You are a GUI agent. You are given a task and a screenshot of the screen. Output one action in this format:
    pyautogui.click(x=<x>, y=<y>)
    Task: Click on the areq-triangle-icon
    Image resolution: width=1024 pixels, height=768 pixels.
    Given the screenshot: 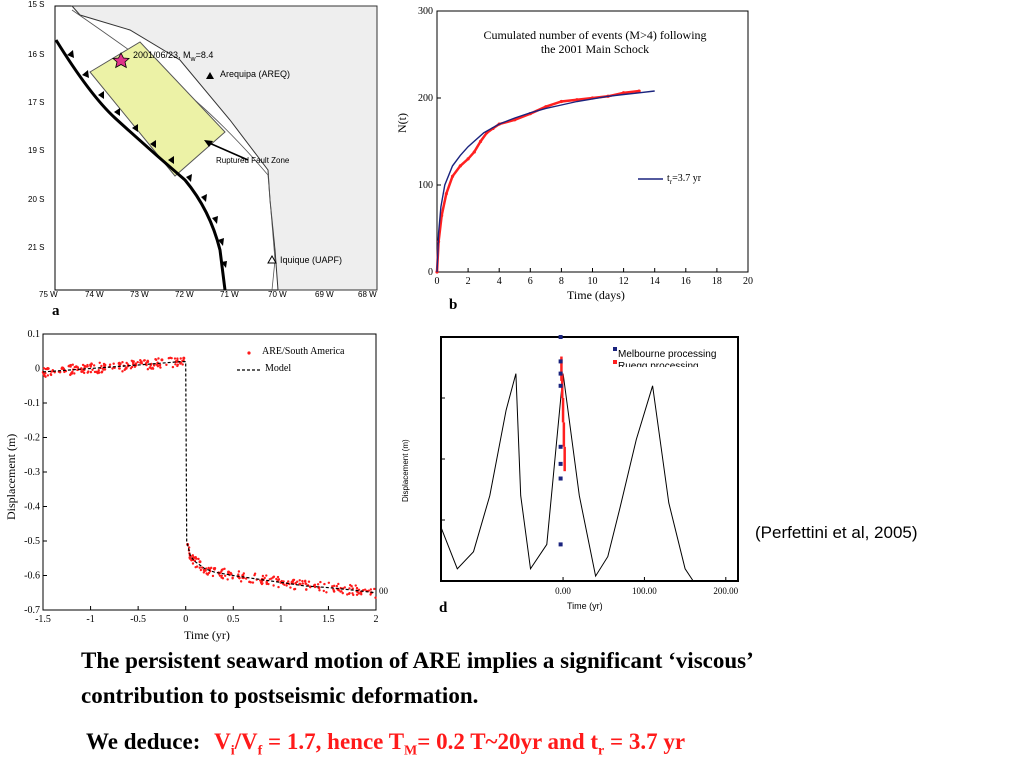 What is the action you would take?
    pyautogui.click(x=210, y=75)
    